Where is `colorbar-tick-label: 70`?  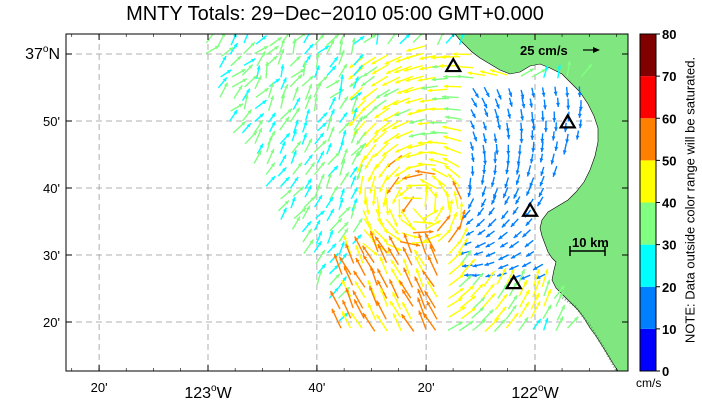
colorbar-tick-label: 70 is located at coordinates (669, 76).